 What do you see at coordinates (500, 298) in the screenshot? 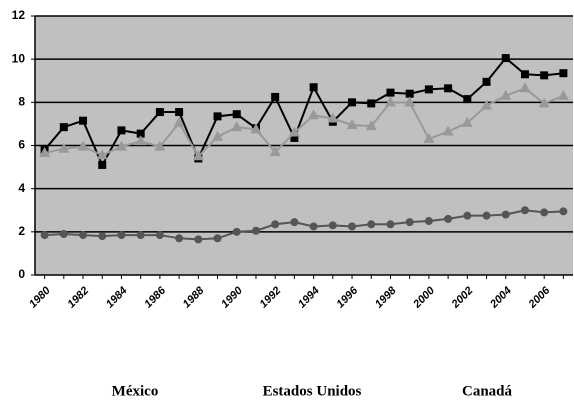
I see `x-tick-label: 2004` at bounding box center [500, 298].